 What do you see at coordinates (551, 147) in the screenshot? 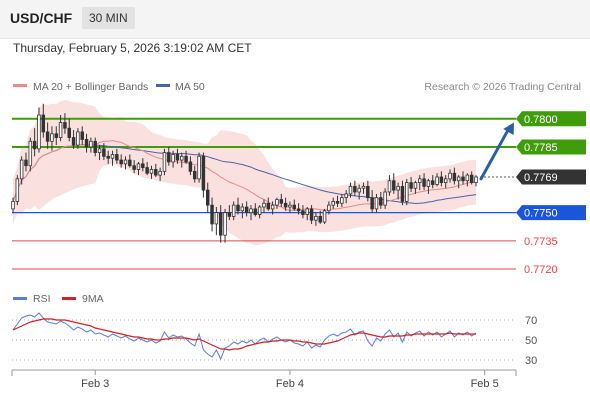
I see `level-tag-0.7785: 0.7785` at bounding box center [551, 147].